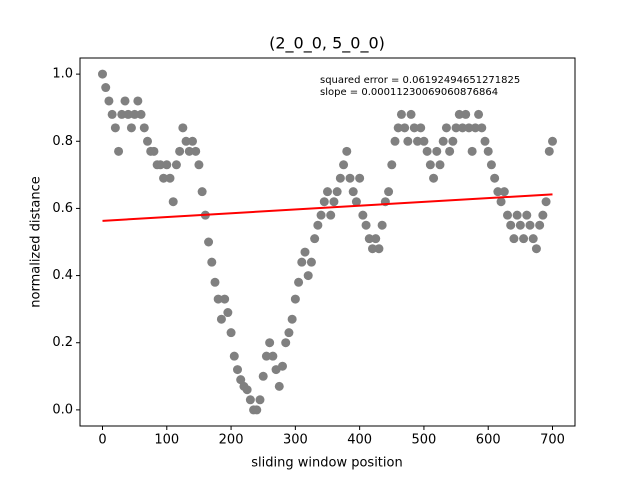 Image resolution: width=640 pixels, height=484 pixels. What do you see at coordinates (62, 74) in the screenshot?
I see `y-tick-label: 1.0` at bounding box center [62, 74].